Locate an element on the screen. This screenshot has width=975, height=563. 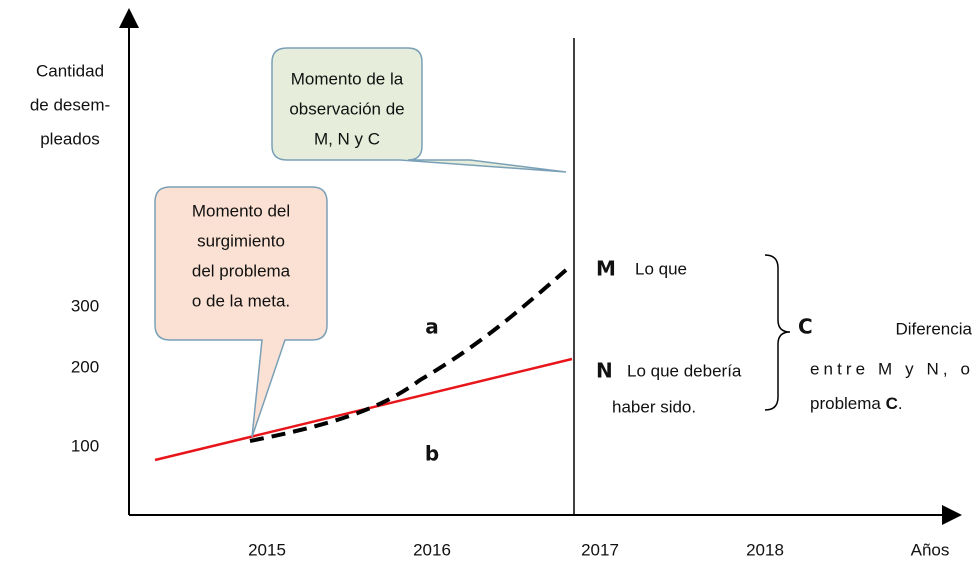
brace is located at coordinates (777, 332).